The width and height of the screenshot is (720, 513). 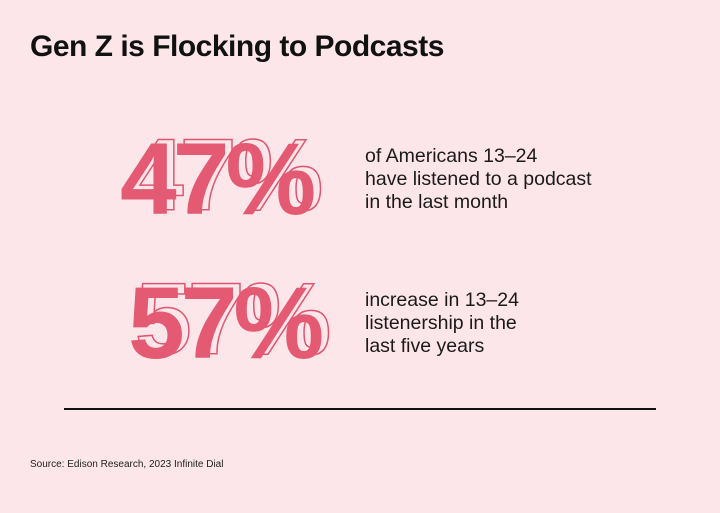 What do you see at coordinates (360, 409) in the screenshot?
I see `divider` at bounding box center [360, 409].